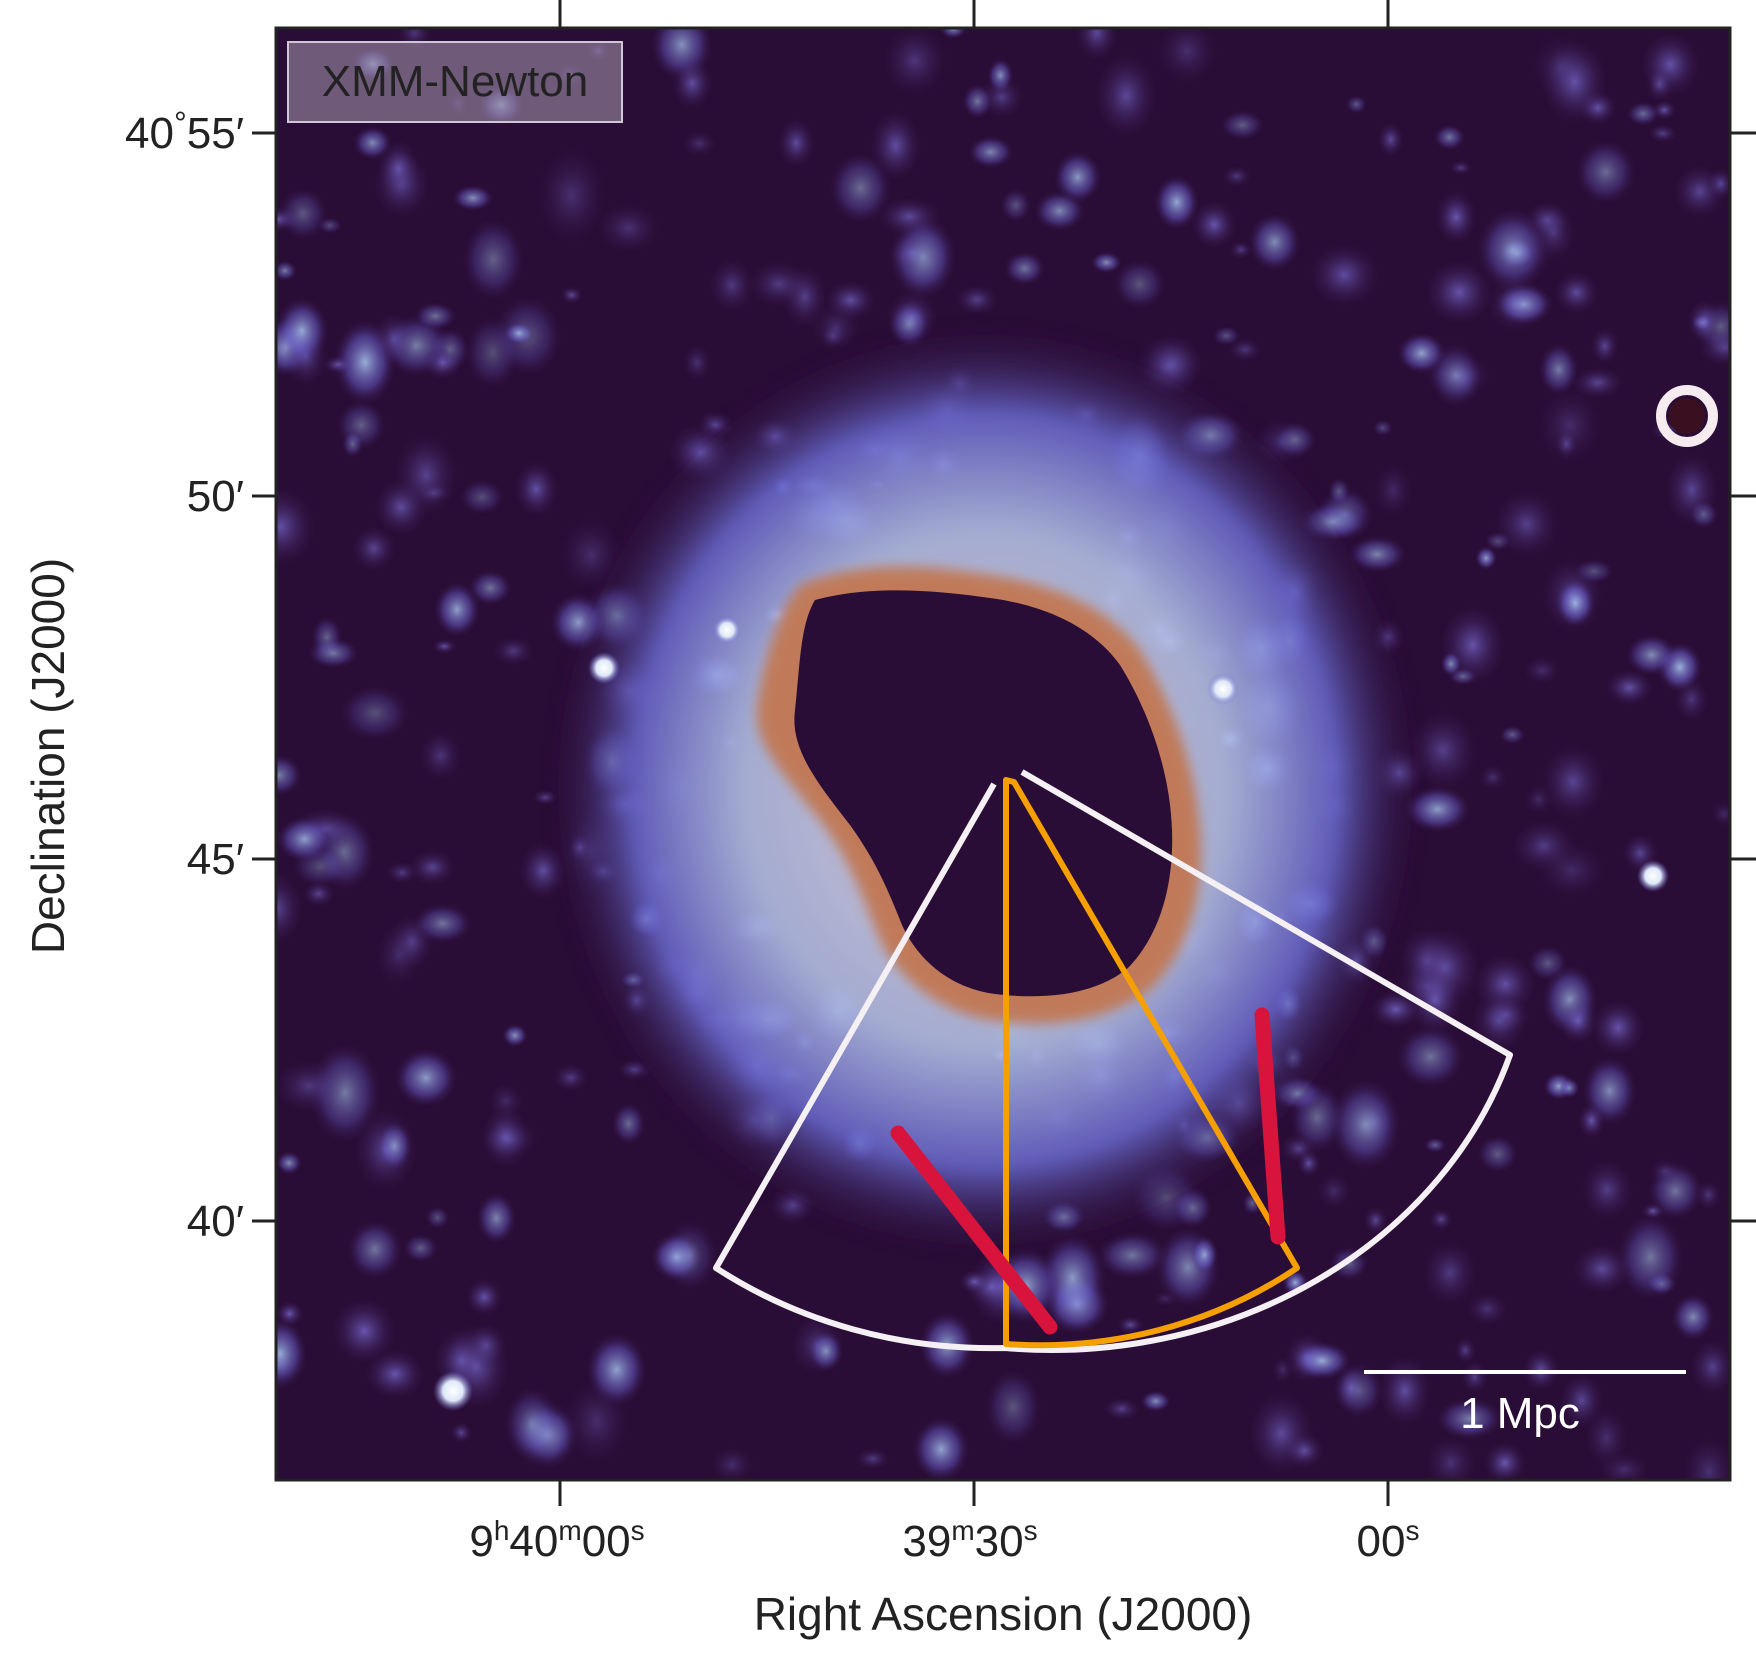 The width and height of the screenshot is (1756, 1669). I want to click on y-axis-title: Declination (J2000), so click(48, 756).